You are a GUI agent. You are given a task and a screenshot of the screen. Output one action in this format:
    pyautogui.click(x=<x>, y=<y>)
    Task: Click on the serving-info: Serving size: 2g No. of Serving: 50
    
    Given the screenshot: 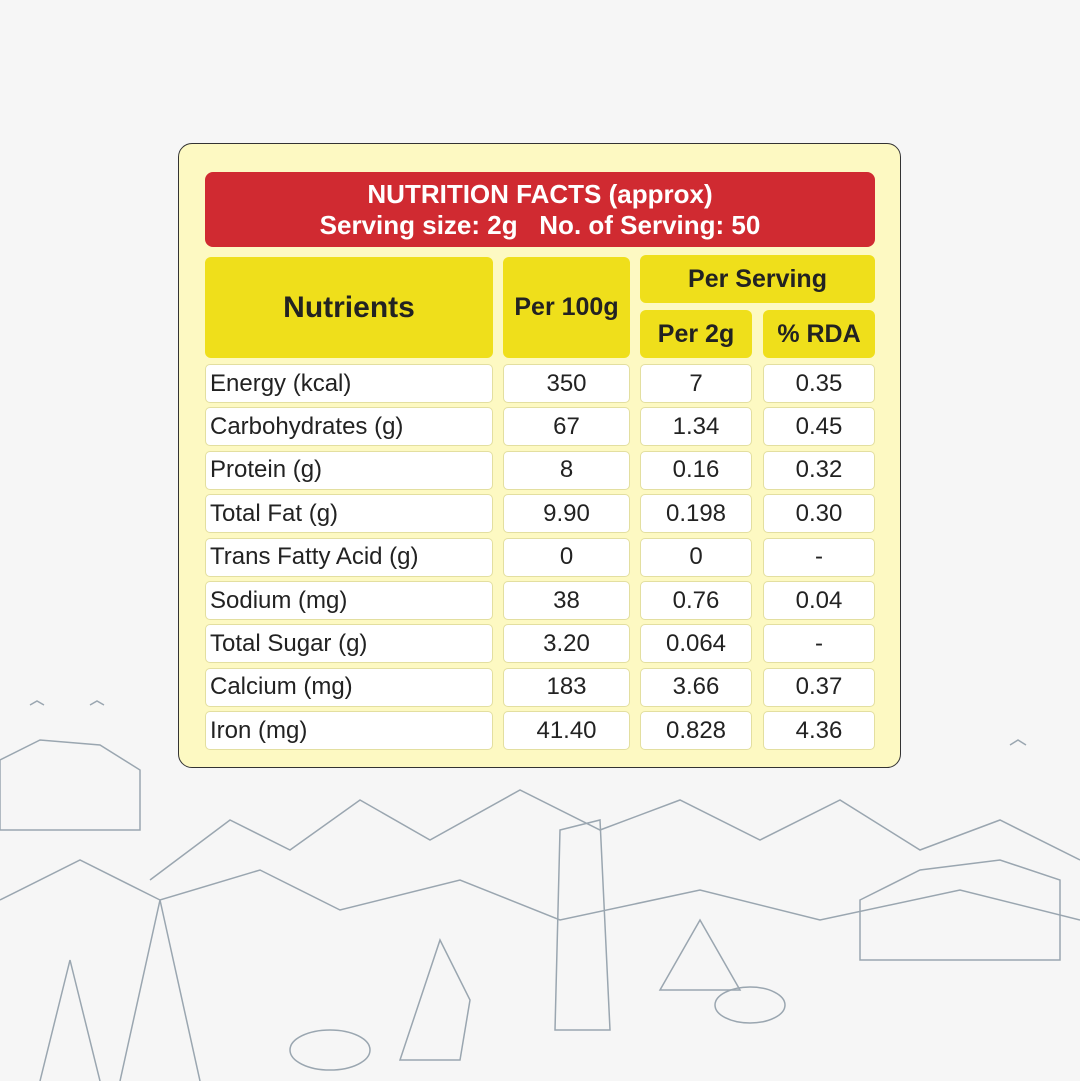 What is the action you would take?
    pyautogui.click(x=540, y=224)
    